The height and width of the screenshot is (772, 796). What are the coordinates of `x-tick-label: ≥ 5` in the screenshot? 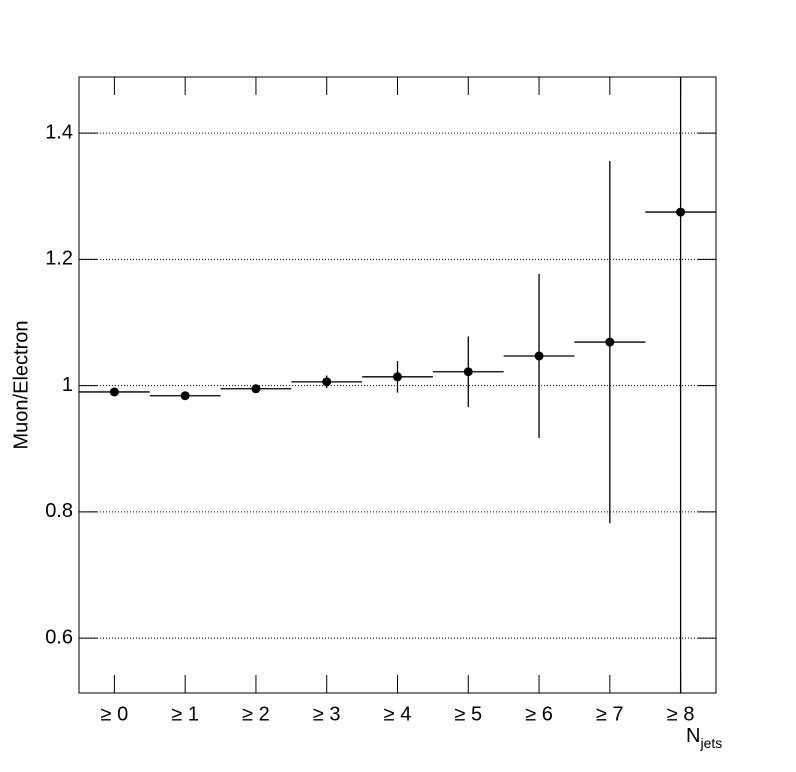 It's located at (468, 714).